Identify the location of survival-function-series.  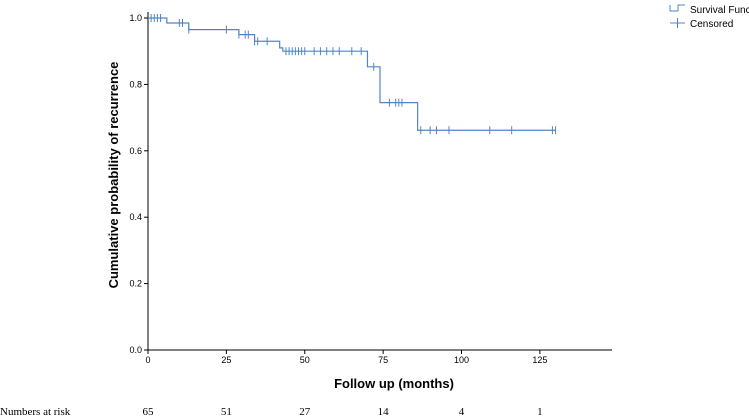
(352, 74).